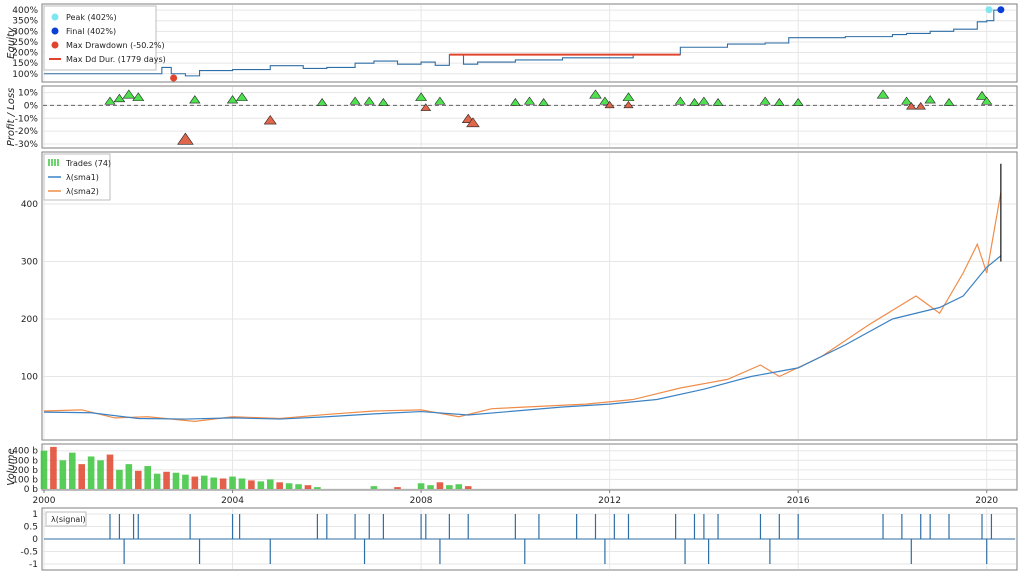  I want to click on pl-ytick-tick-label: -10%, so click(27, 119).